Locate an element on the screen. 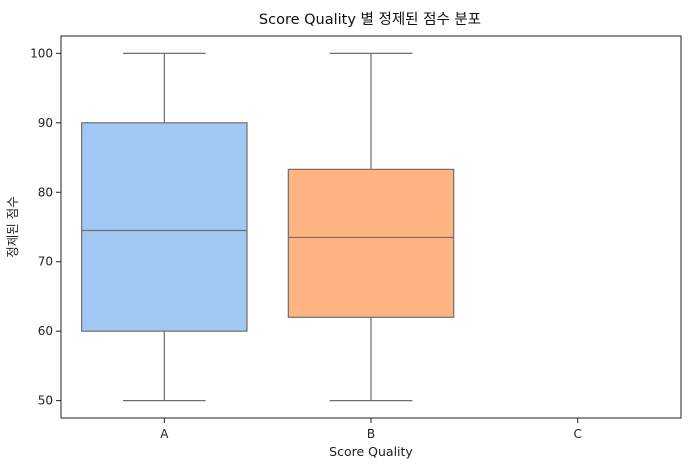 Image resolution: width=691 pixels, height=469 pixels. y-tick-label: 90 is located at coordinates (45, 123).